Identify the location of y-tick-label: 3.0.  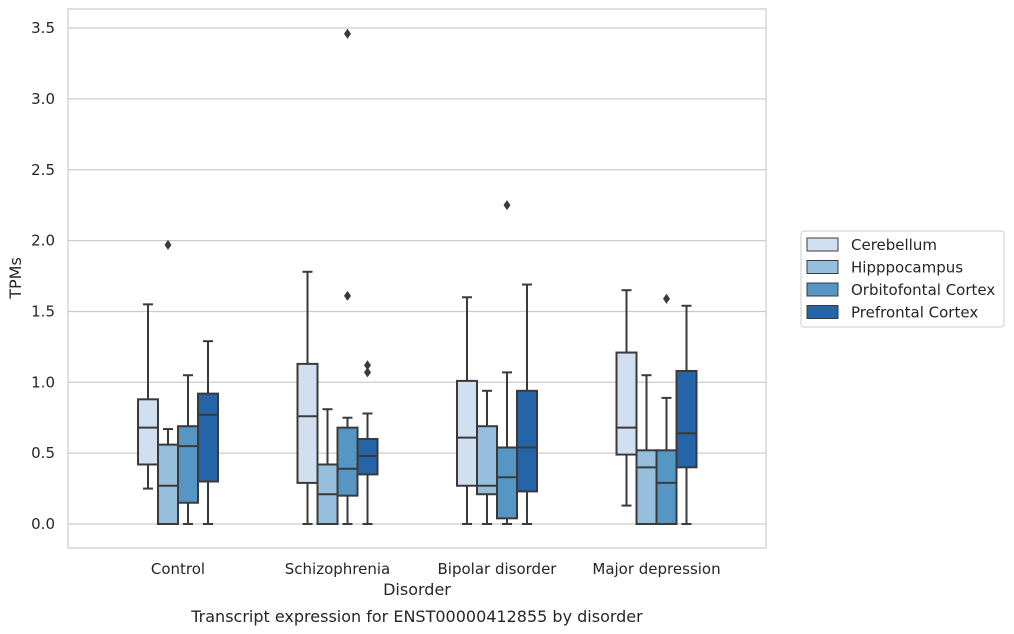
(43, 99).